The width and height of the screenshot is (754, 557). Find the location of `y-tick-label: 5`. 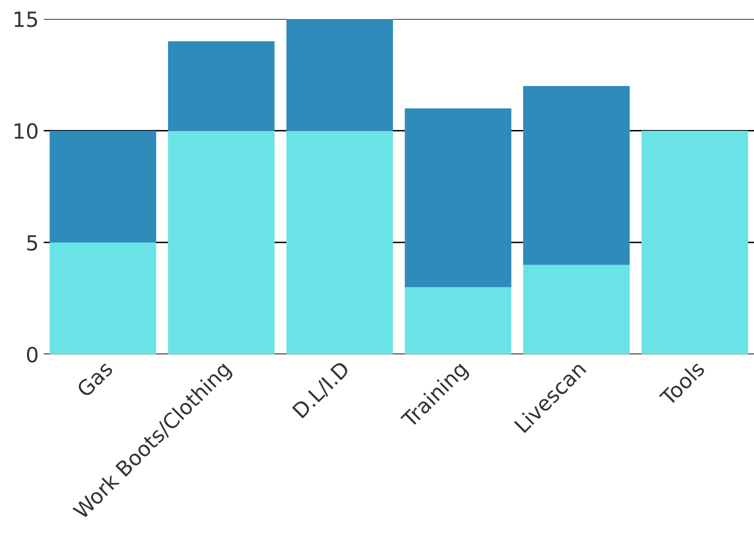

y-tick-label: 5 is located at coordinates (32, 243).